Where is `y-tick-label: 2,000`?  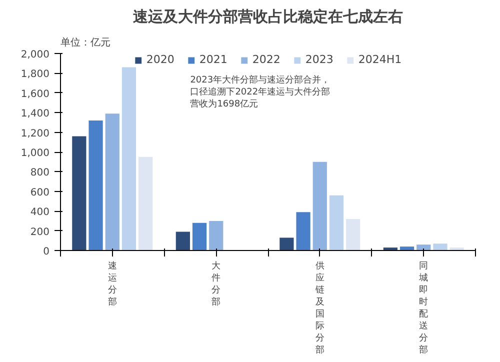
y-tick-label: 2,000 is located at coordinates (35, 55).